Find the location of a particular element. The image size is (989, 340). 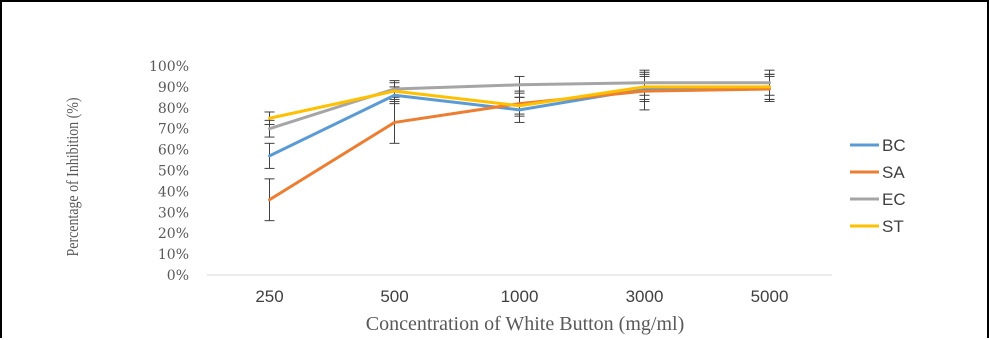

legend-label: ST is located at coordinates (893, 226).